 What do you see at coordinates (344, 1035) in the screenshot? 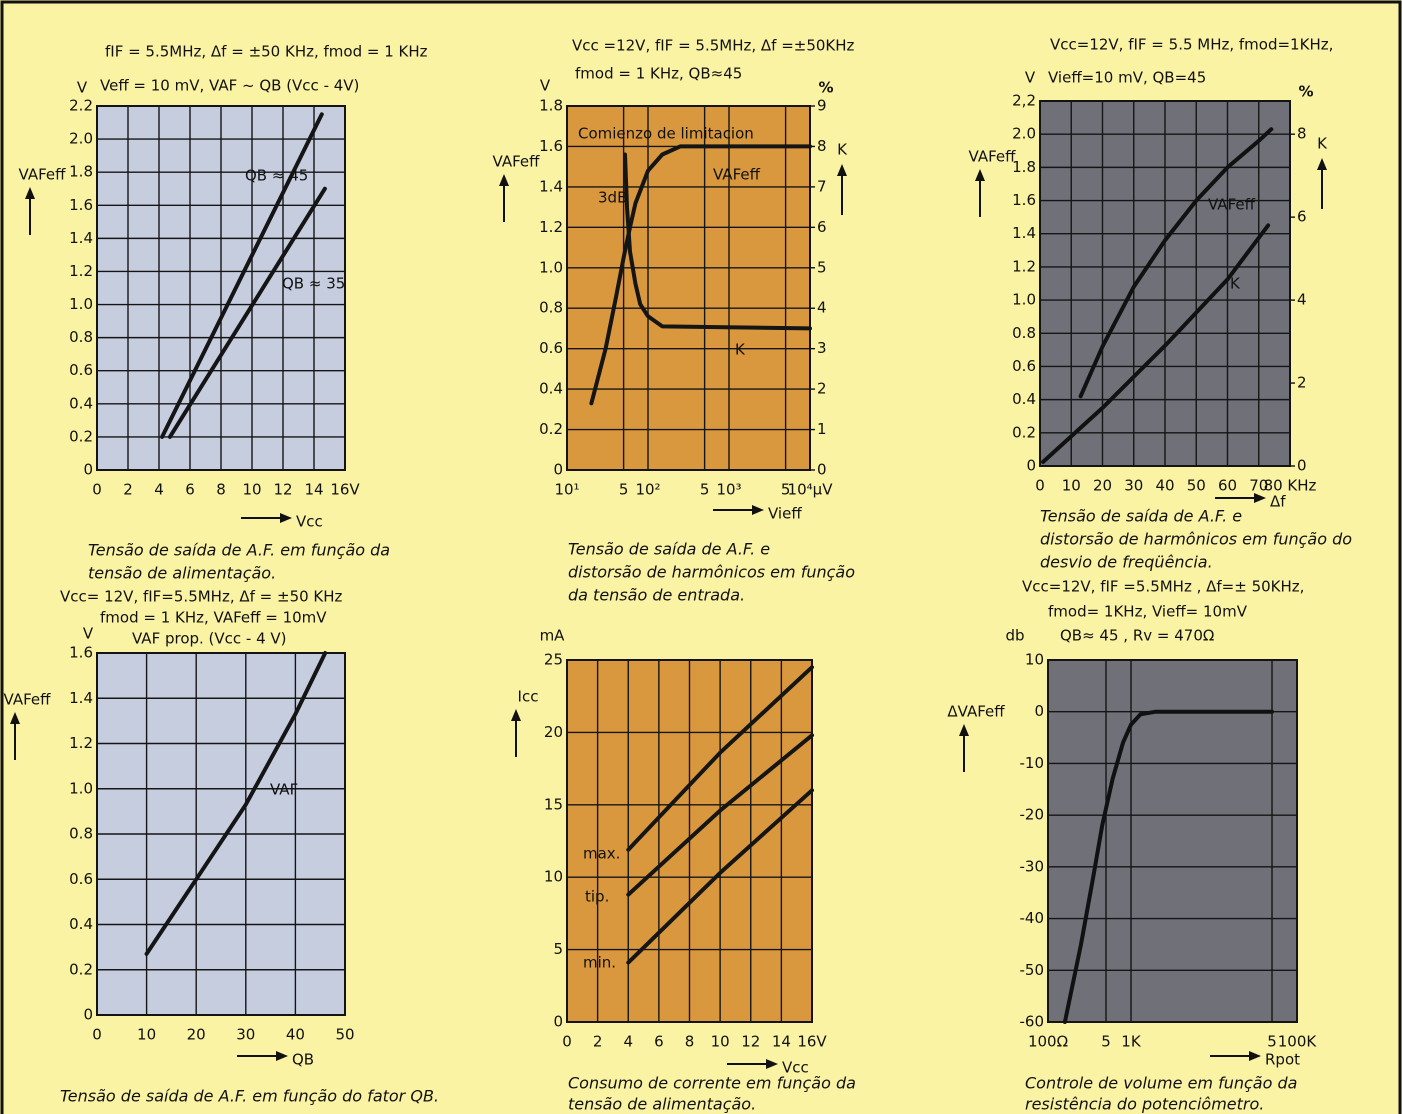
I see `x-tick-label: 50` at bounding box center [344, 1035].